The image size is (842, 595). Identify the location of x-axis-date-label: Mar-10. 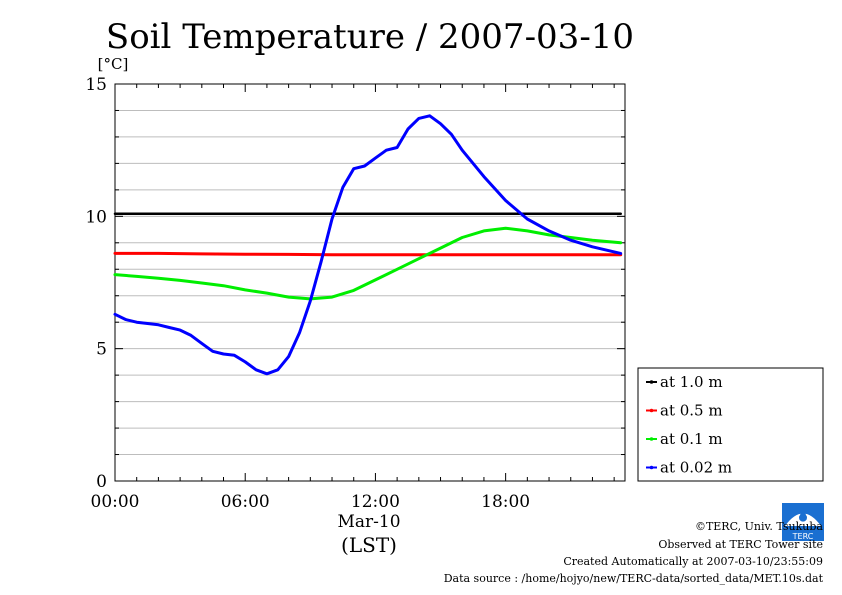
(368, 522).